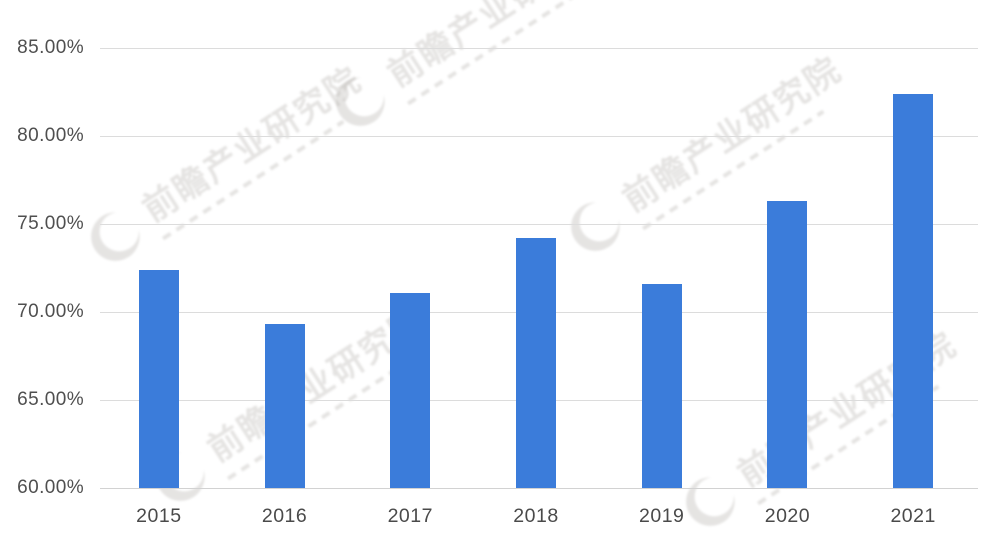 The width and height of the screenshot is (1000, 560). Describe the element at coordinates (913, 290) in the screenshot. I see `bar-2021` at that location.